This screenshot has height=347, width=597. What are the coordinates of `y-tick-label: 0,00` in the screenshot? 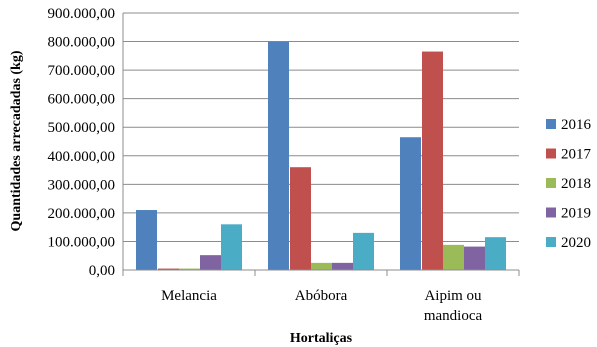 It's located at (102, 271).